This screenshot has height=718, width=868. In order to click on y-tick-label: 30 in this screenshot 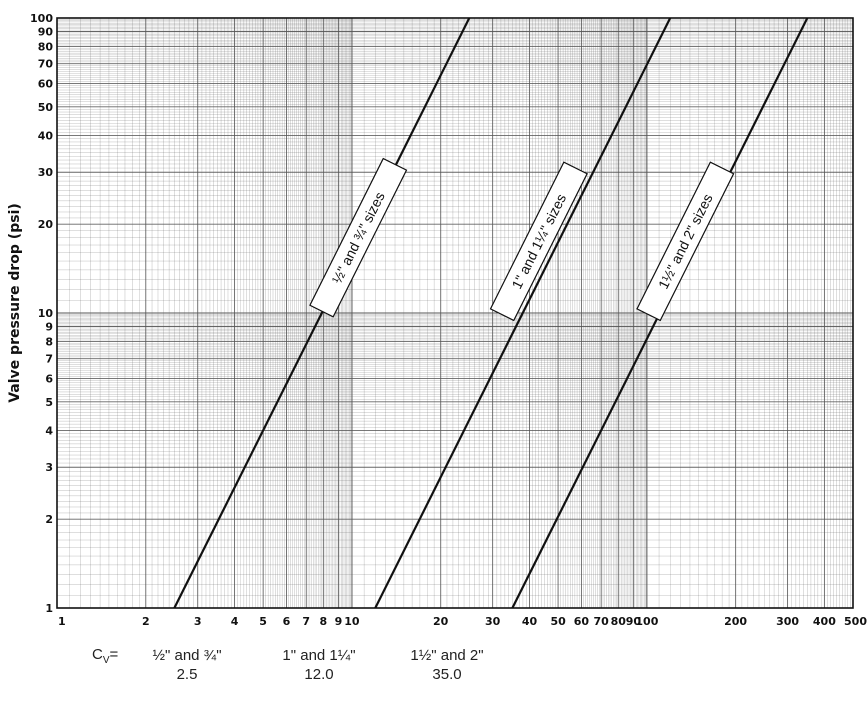, I will do `click(46, 172)`.